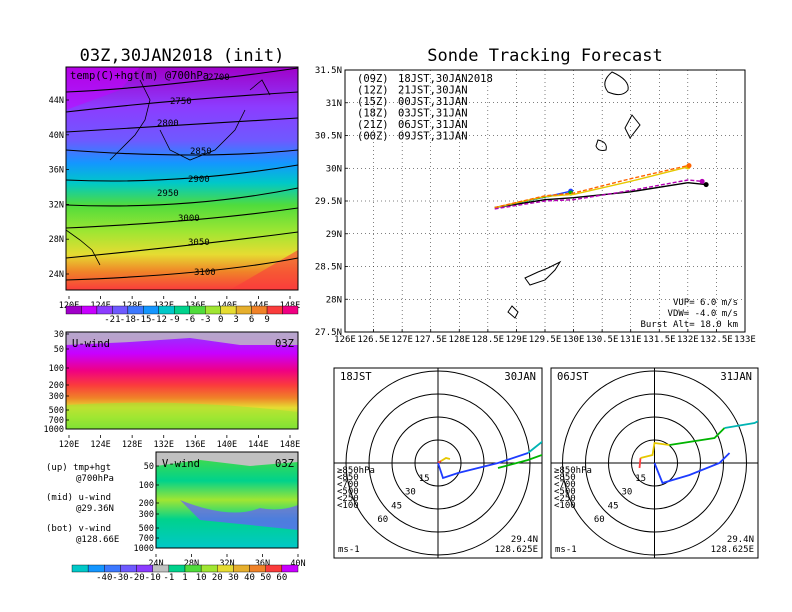 The height and width of the screenshot is (612, 792). Describe the element at coordinates (545, 340) in the screenshot. I see `x-tick-label: 129.5E` at that location.